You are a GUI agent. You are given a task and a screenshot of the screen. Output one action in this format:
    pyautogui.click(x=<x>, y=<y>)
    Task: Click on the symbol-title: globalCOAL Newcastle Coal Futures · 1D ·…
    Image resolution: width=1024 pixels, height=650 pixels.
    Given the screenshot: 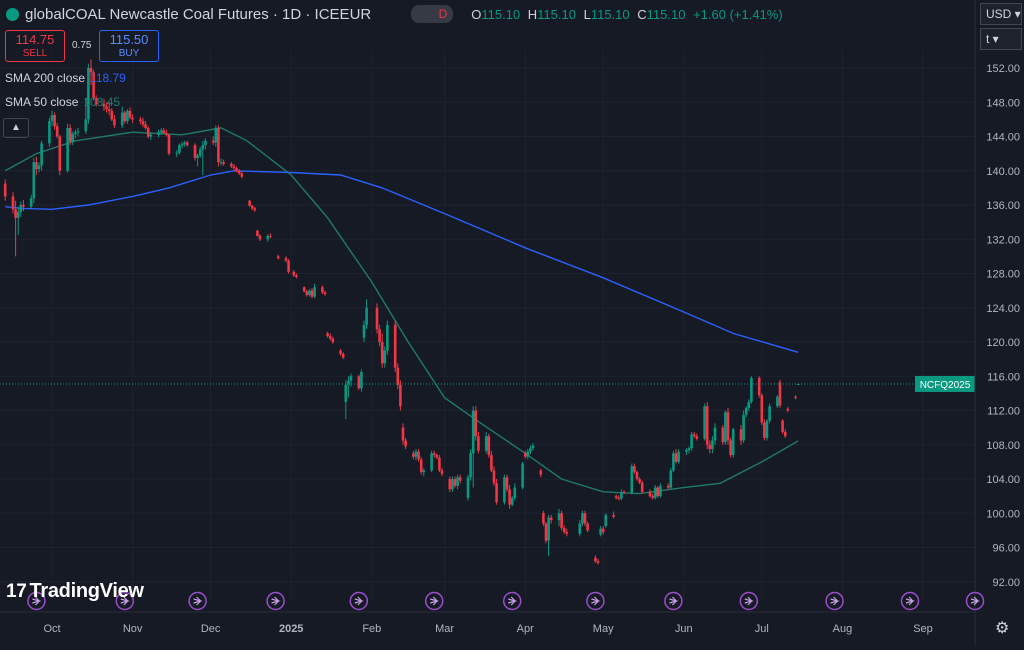 What is the action you would take?
    pyautogui.click(x=198, y=14)
    